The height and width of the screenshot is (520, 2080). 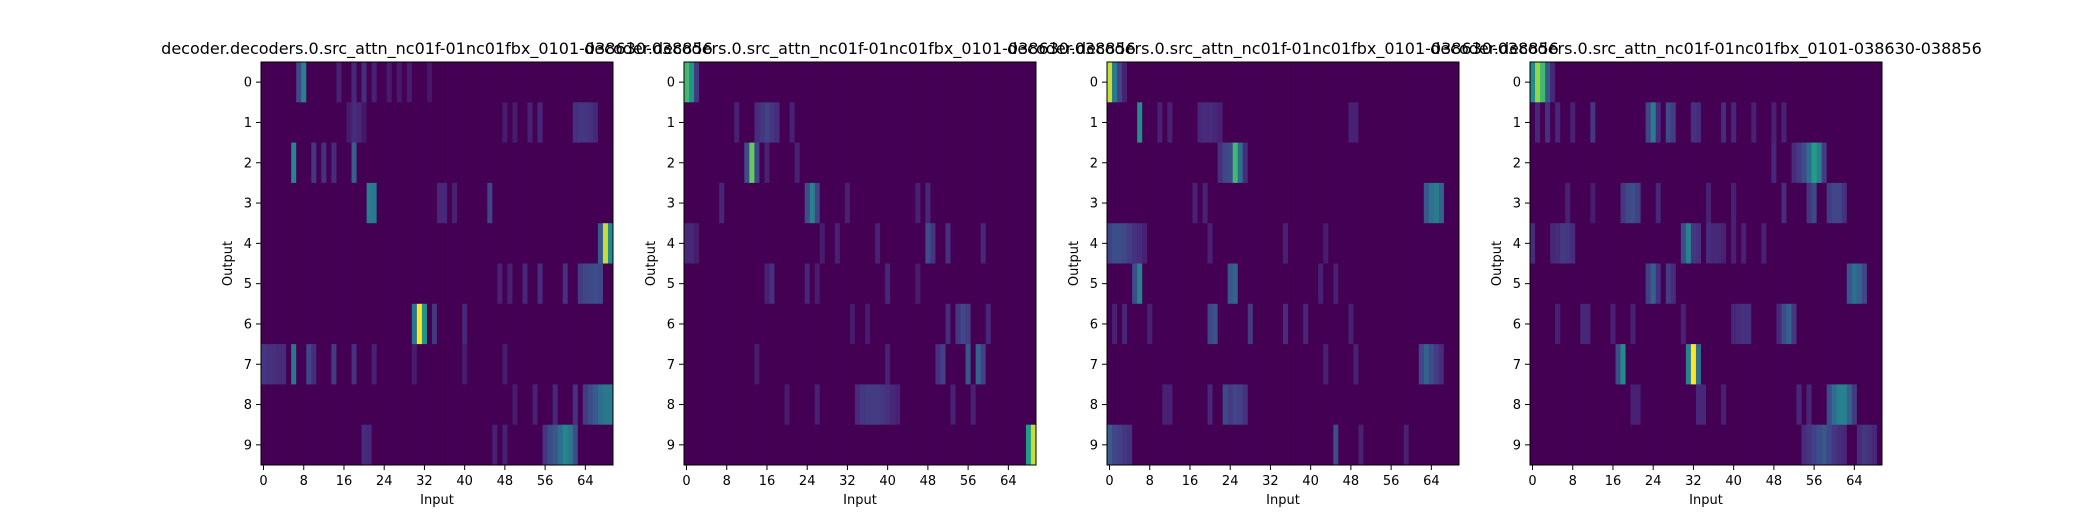 What do you see at coordinates (344, 481) in the screenshot?
I see `x-tick-label: 16` at bounding box center [344, 481].